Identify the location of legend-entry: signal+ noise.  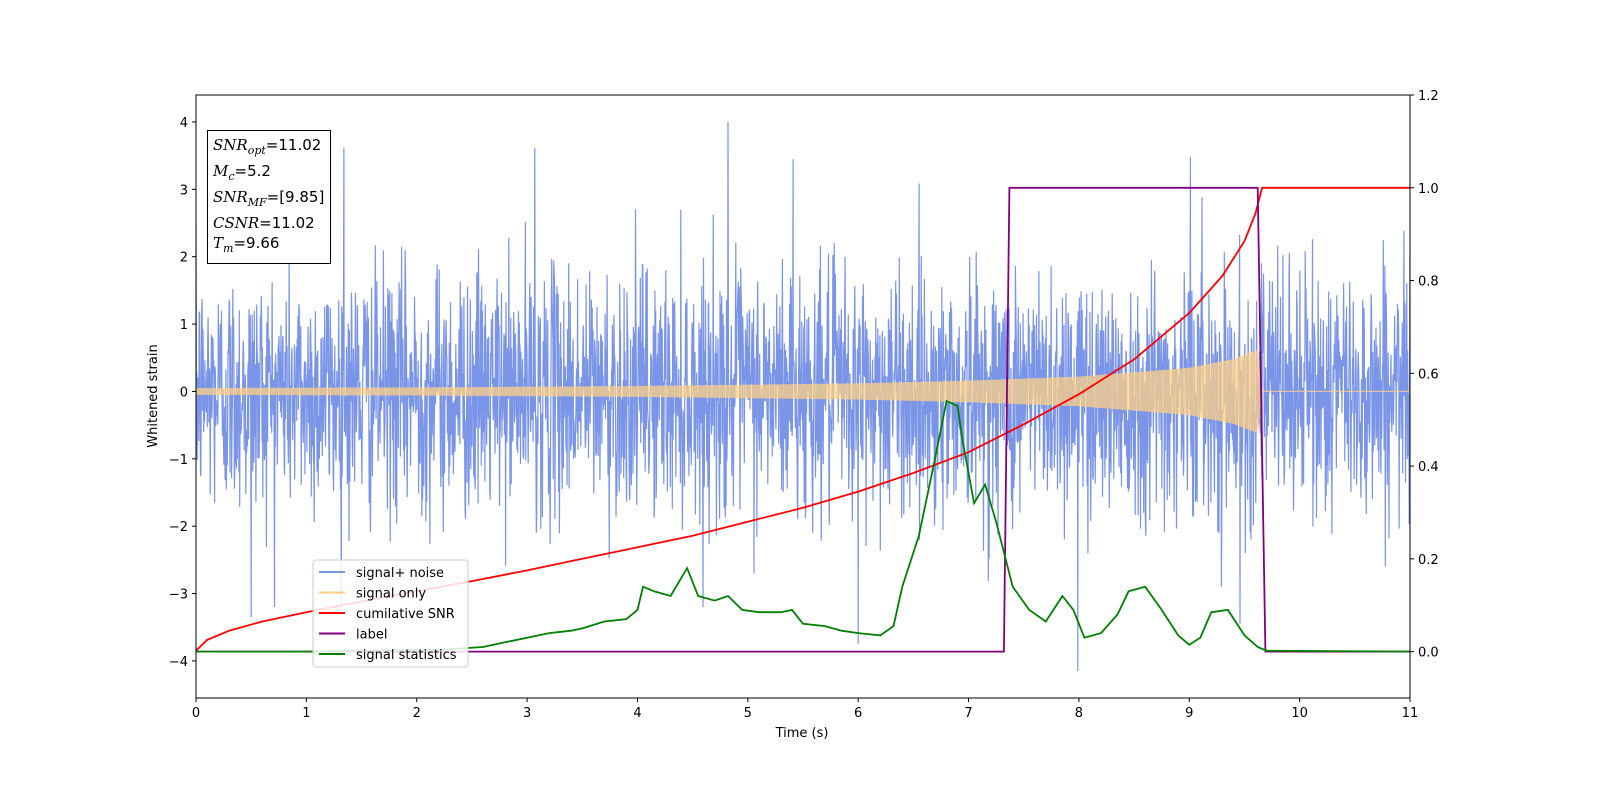
(400, 573).